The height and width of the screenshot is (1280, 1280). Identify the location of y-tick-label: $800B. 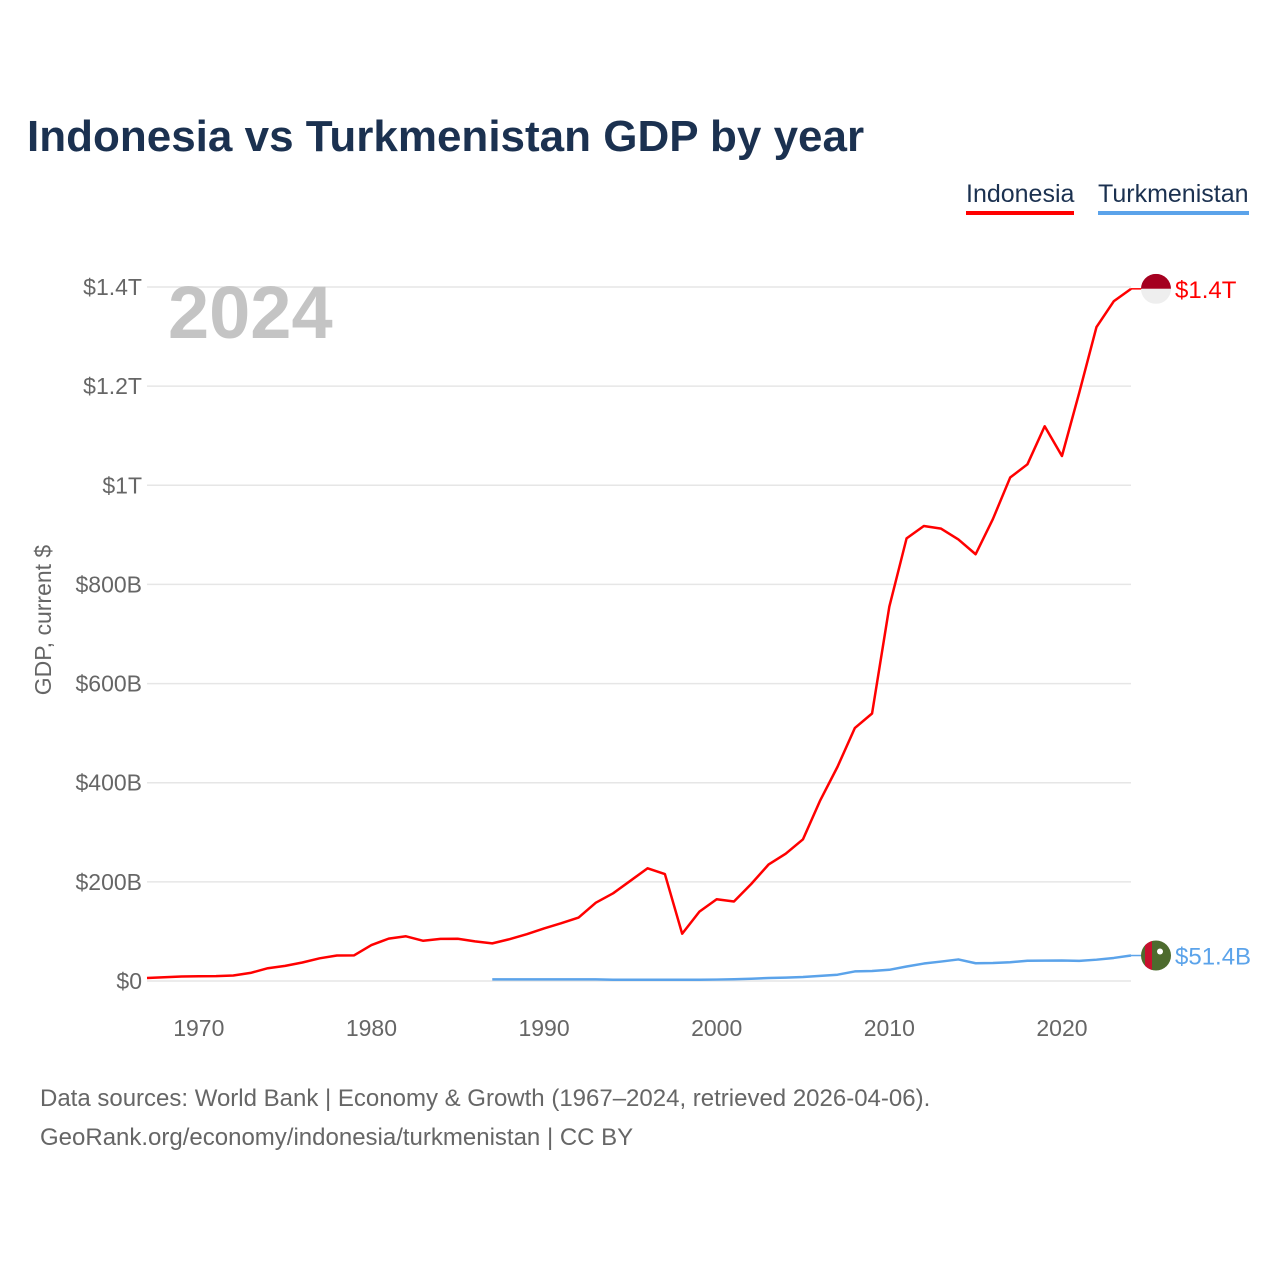
(108, 584).